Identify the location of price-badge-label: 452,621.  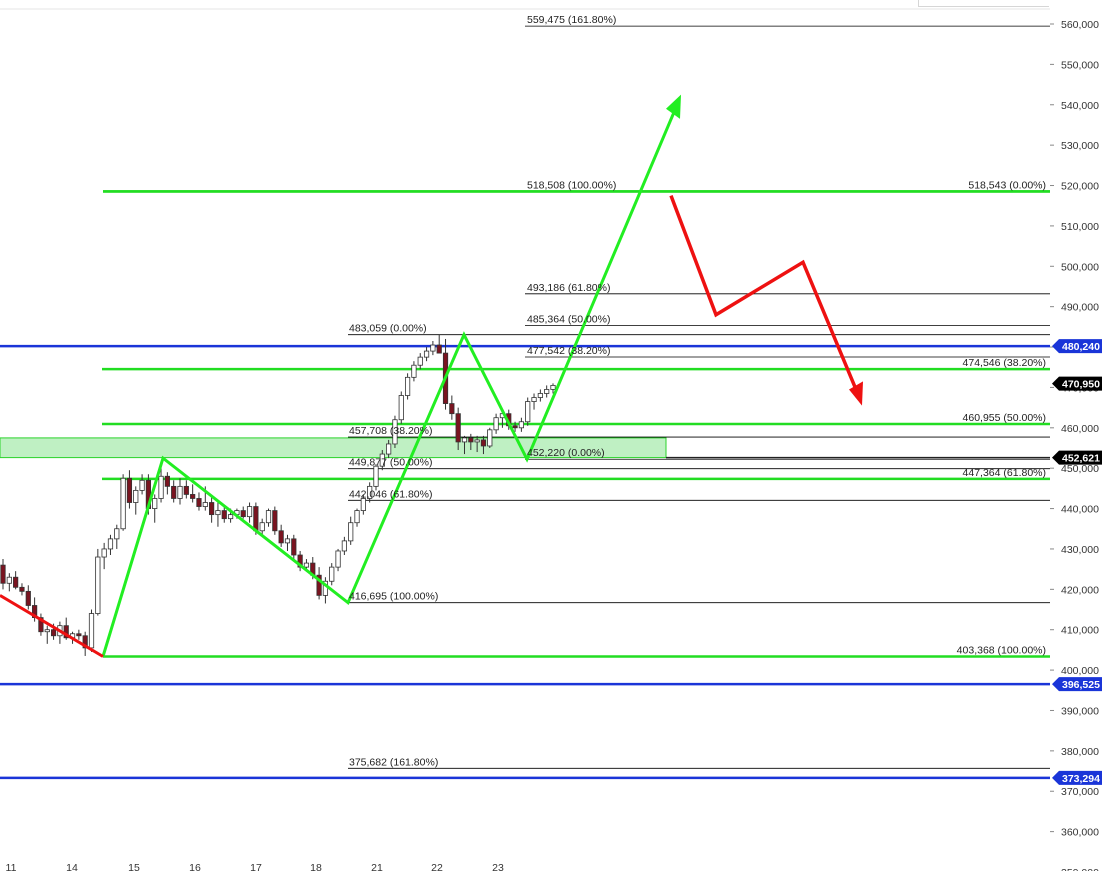
(1081, 459).